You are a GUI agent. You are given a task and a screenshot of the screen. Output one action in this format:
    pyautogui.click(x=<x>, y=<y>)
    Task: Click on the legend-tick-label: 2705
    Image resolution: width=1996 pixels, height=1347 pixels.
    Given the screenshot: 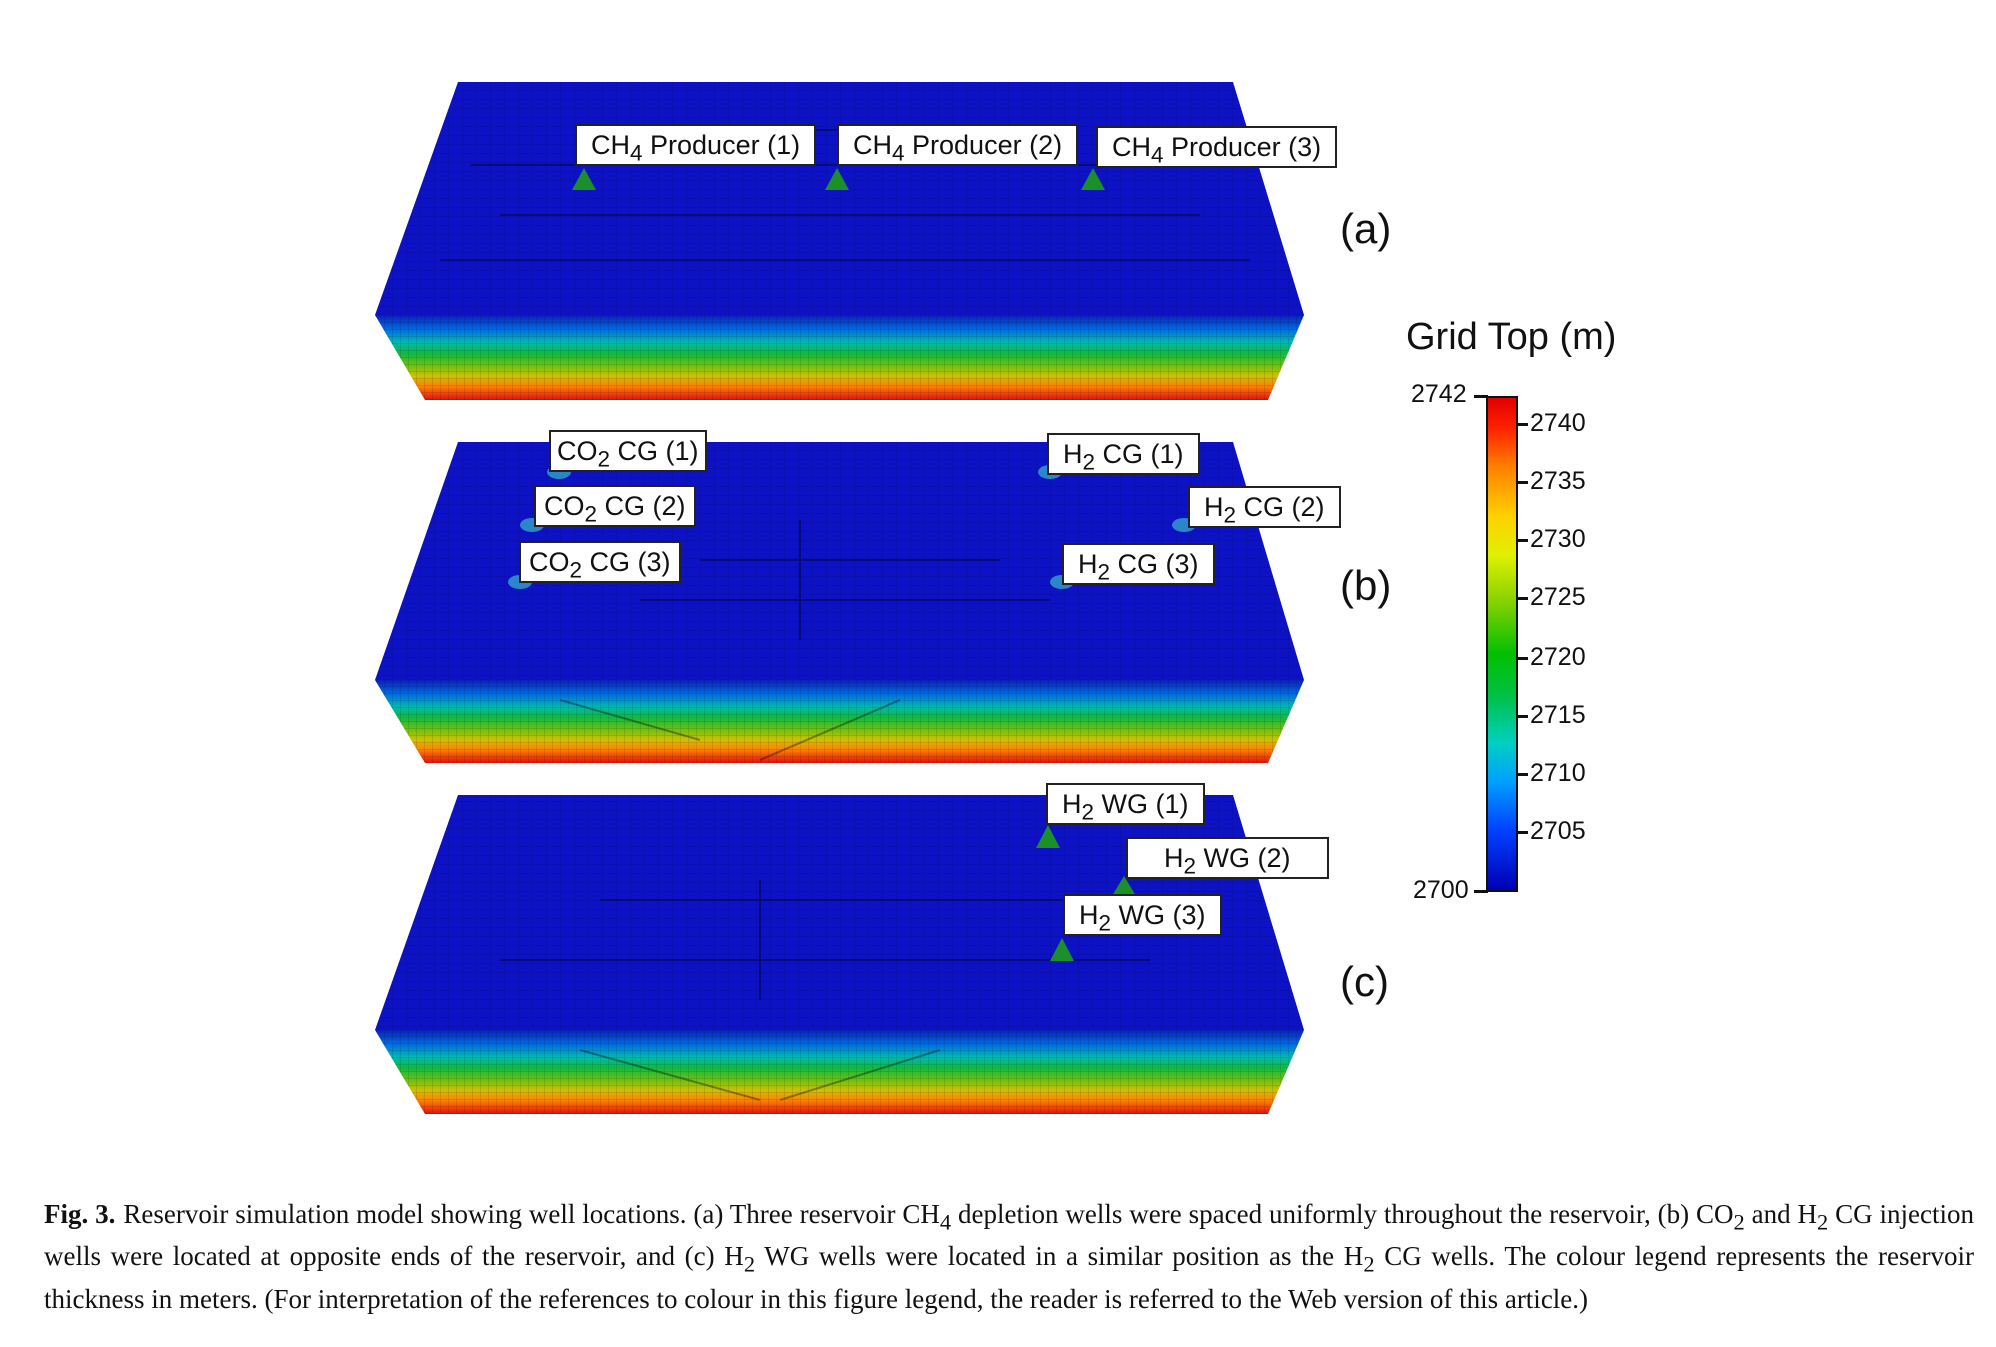 What is the action you would take?
    pyautogui.click(x=1558, y=831)
    